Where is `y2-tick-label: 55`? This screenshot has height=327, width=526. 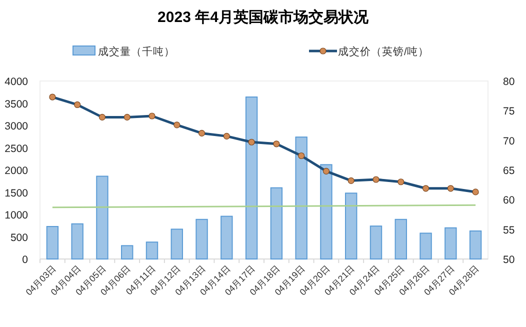
y2-tick-label: 55 is located at coordinates (509, 230).